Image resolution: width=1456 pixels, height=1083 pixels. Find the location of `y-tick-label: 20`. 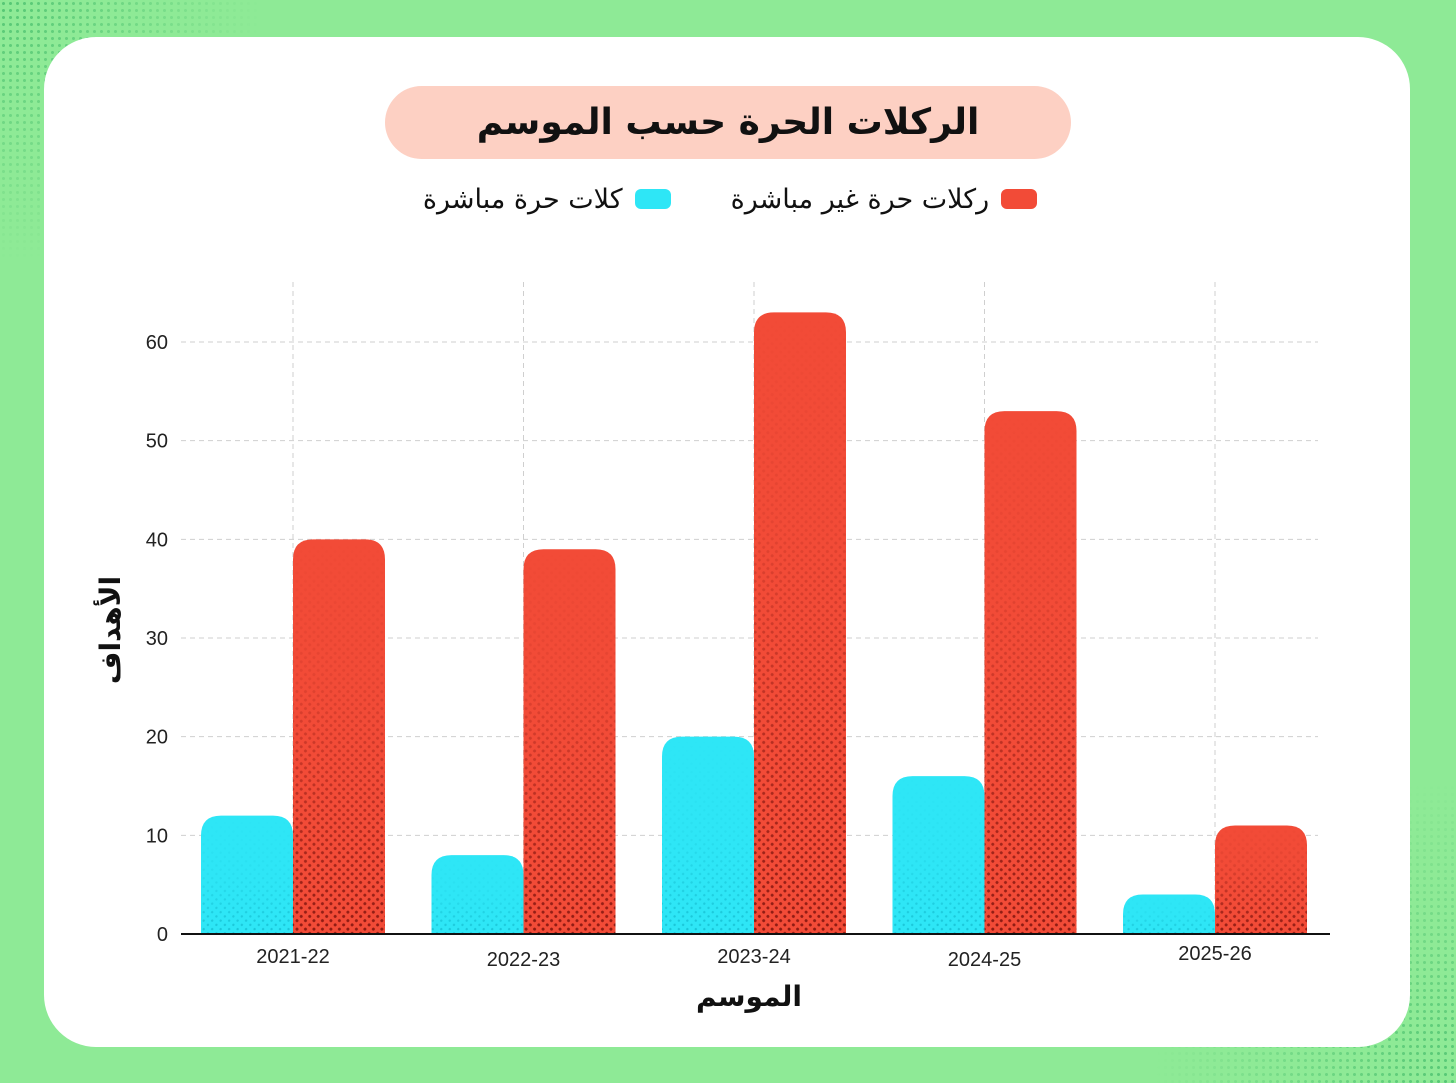

y-tick-label: 20 is located at coordinates (157, 738).